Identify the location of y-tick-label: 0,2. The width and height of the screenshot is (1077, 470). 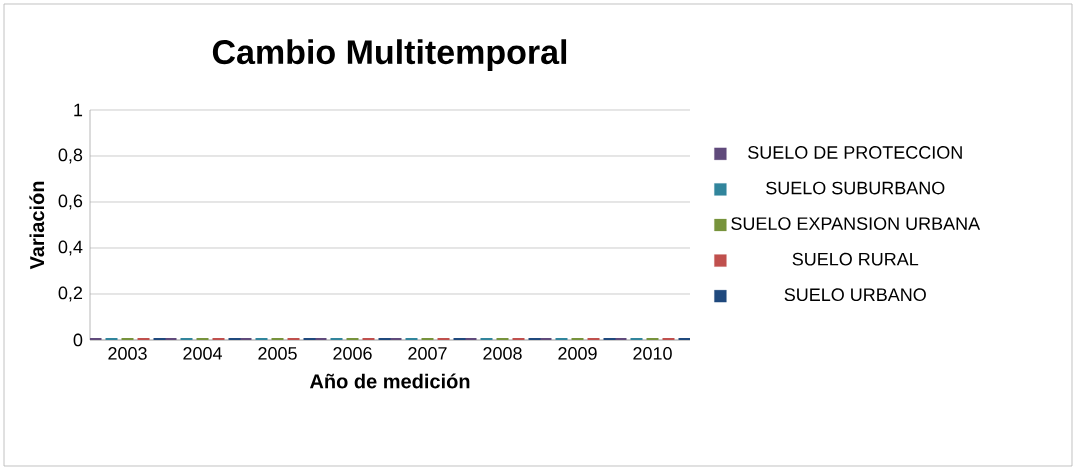
(70, 294).